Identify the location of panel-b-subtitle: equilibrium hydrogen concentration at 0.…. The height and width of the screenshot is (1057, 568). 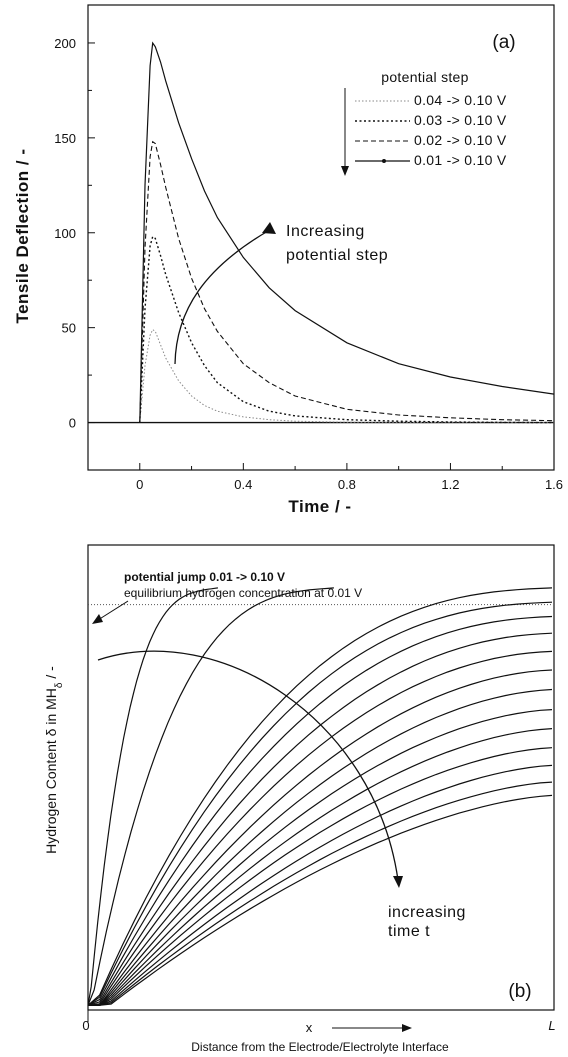
(243, 593).